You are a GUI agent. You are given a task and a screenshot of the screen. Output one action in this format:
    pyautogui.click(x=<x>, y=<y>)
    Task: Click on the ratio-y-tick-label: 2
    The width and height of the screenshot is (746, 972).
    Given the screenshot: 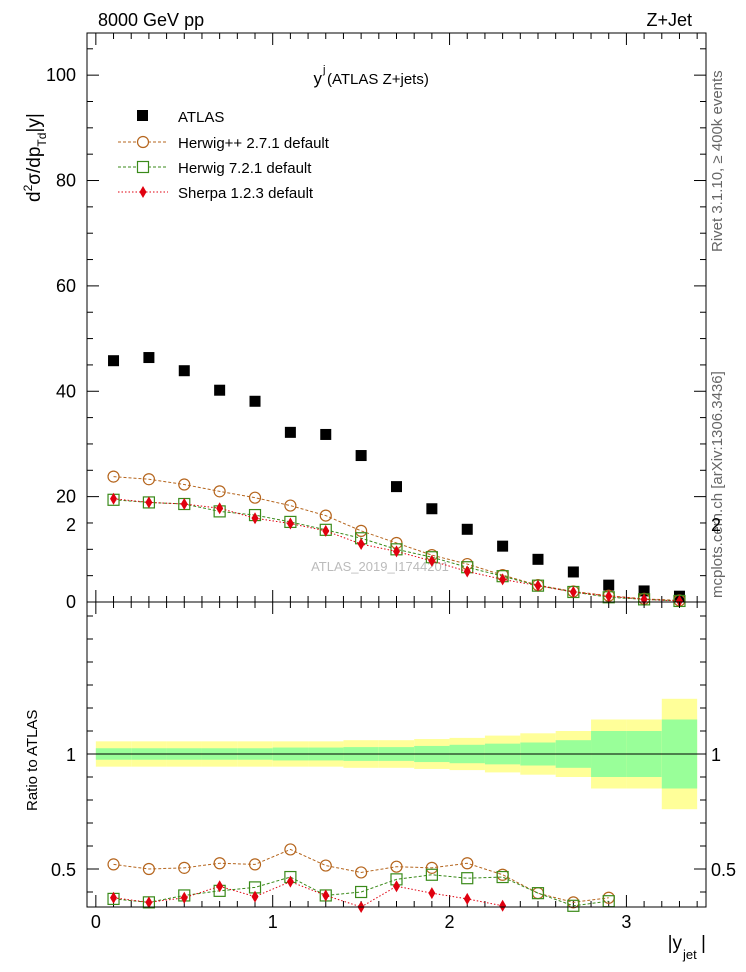 What is the action you would take?
    pyautogui.click(x=71, y=525)
    